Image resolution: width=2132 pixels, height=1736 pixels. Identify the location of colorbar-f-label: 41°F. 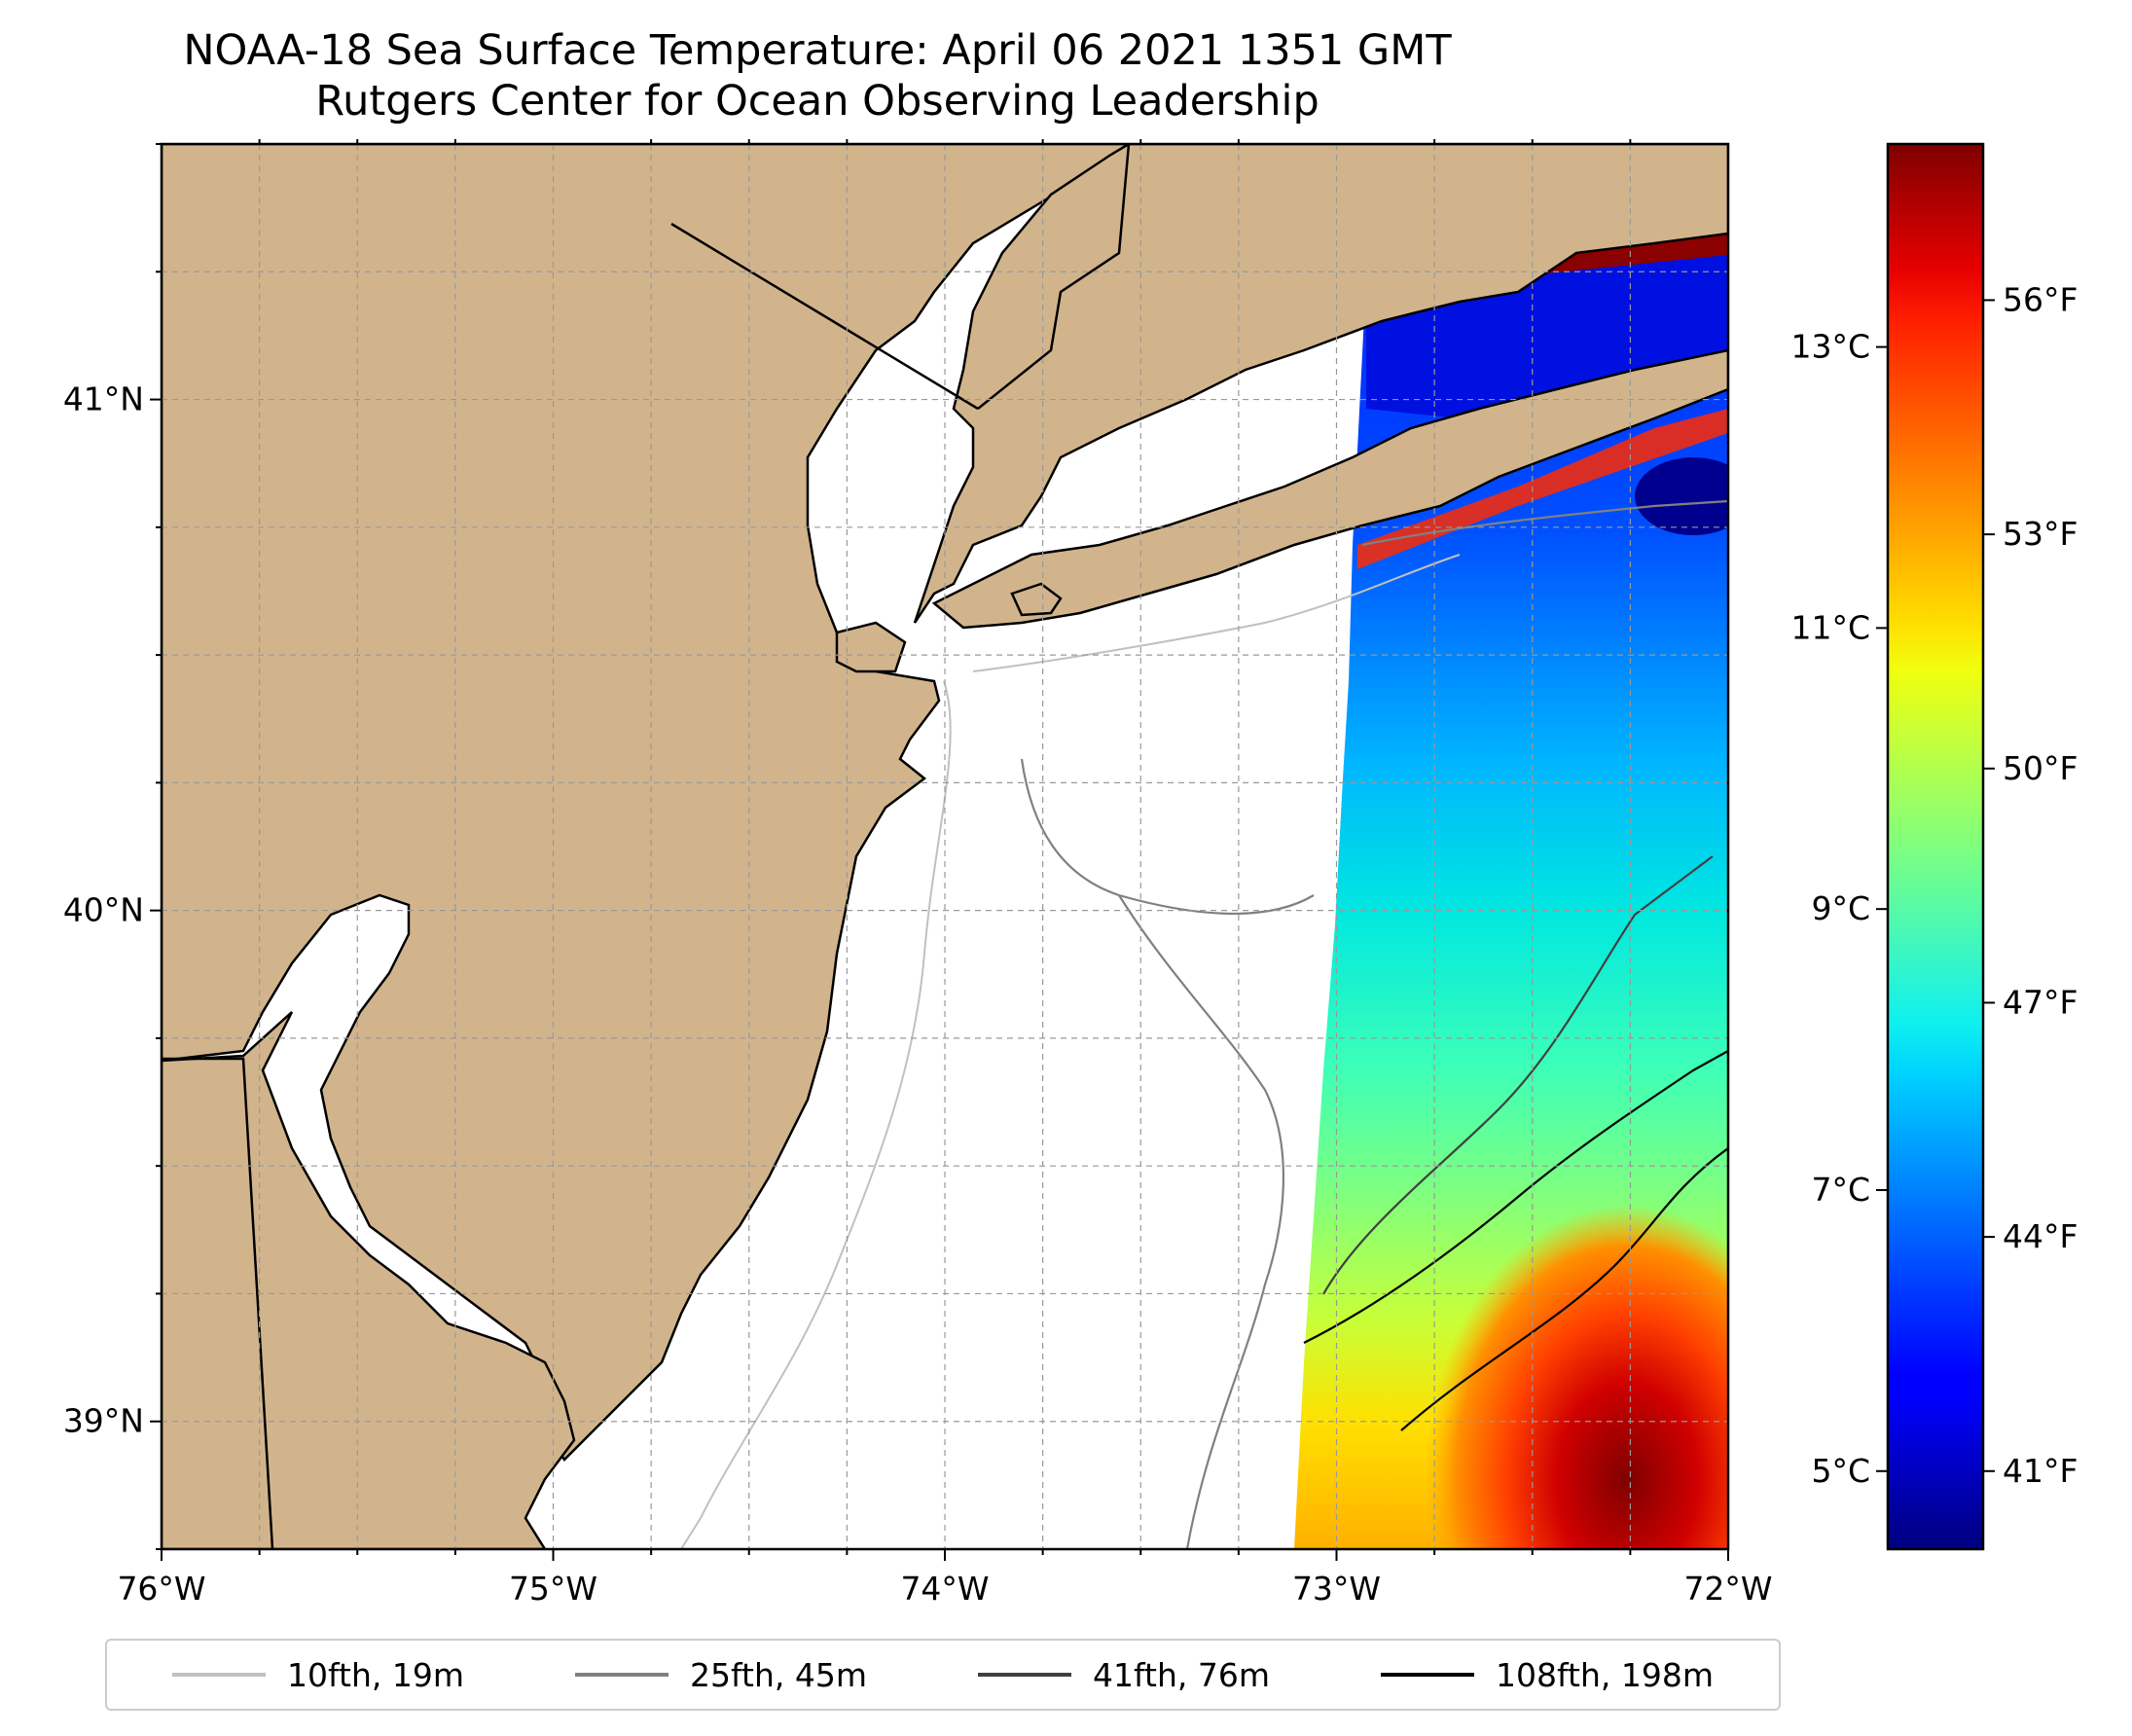
(2041, 1471).